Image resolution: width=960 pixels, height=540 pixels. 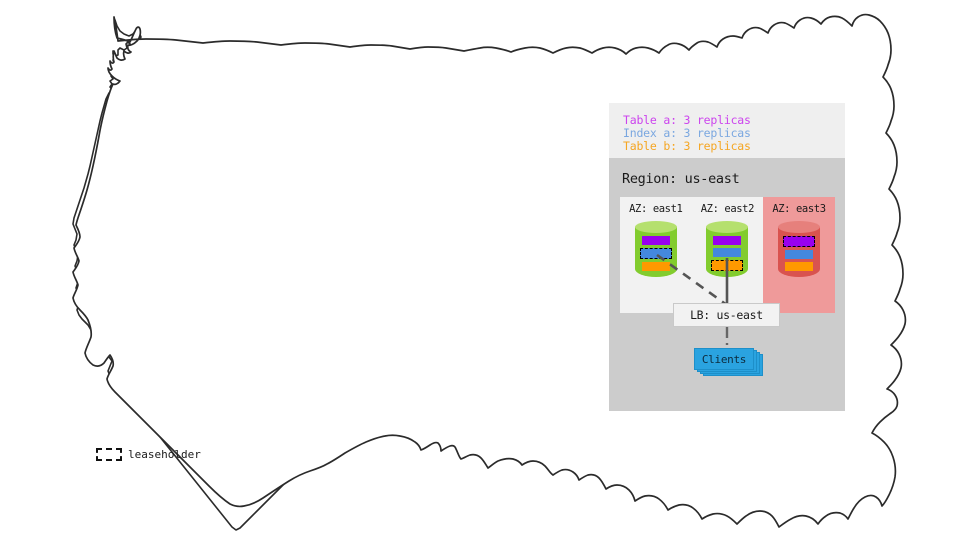 I want to click on replica-legend-item-table-a: Table a: 3 replicas, so click(x=687, y=120).